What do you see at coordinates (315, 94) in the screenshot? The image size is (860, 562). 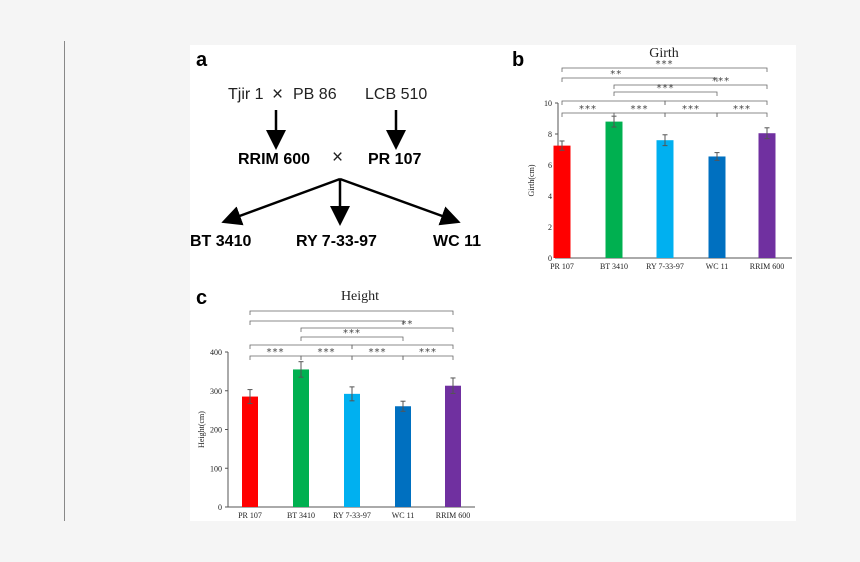 I see `parent-pb86: PB 86` at bounding box center [315, 94].